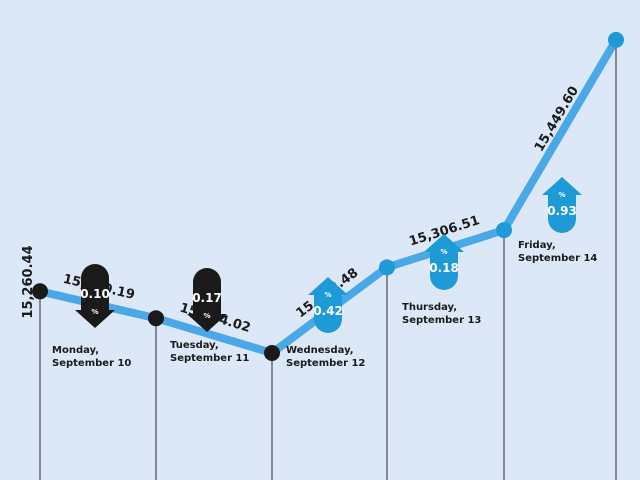  Describe the element at coordinates (443, 252) in the screenshot. I see `percent-symbol-4: %` at that location.